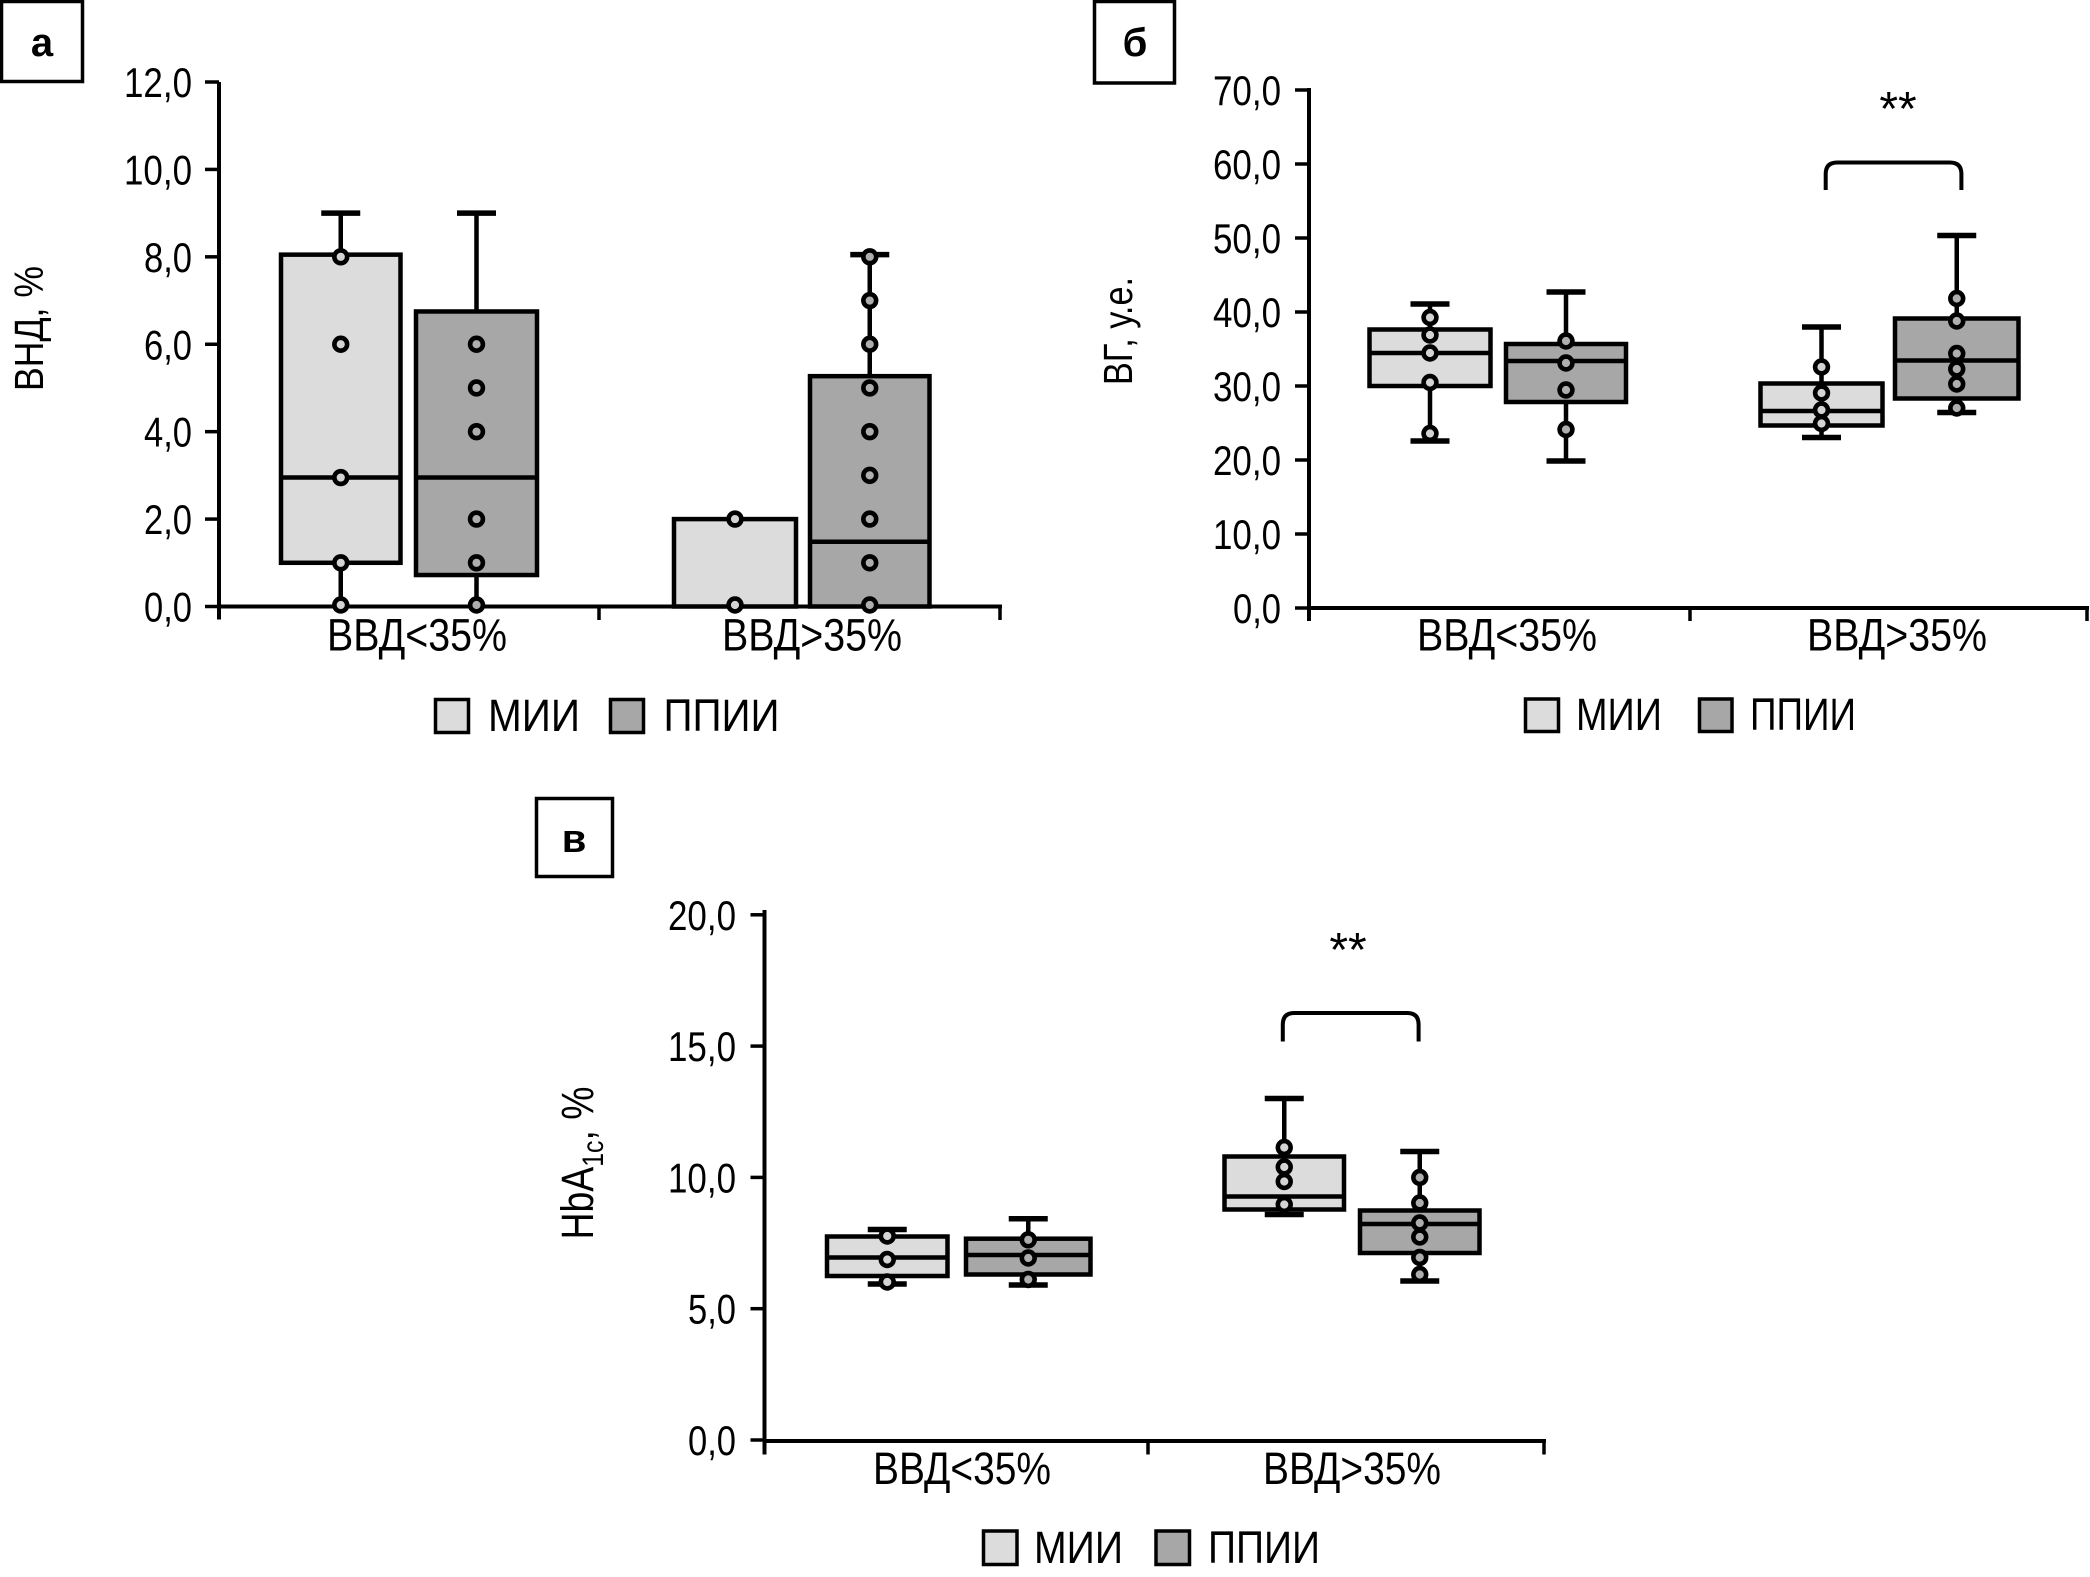 This screenshot has height=1577, width=2090. Describe the element at coordinates (1247, 90) in the screenshot. I see `svg-text: 70,0` at that location.